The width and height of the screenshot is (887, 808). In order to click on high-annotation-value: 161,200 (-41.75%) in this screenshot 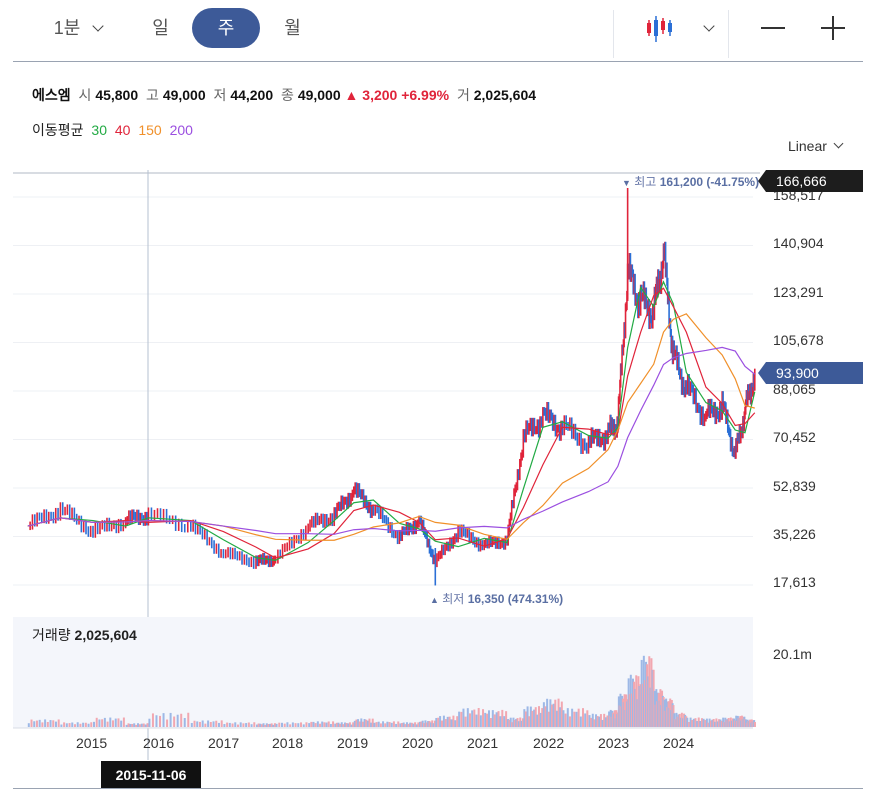, I will do `click(709, 182)`.